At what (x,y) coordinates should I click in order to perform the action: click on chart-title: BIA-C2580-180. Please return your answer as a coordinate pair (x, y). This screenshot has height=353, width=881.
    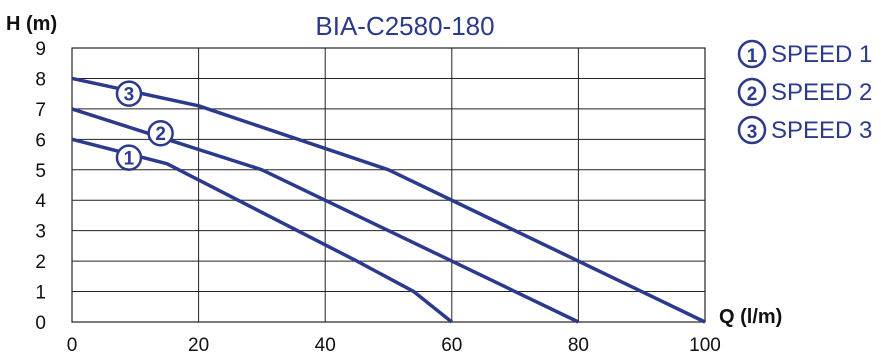
    Looking at the image, I should click on (404, 26).